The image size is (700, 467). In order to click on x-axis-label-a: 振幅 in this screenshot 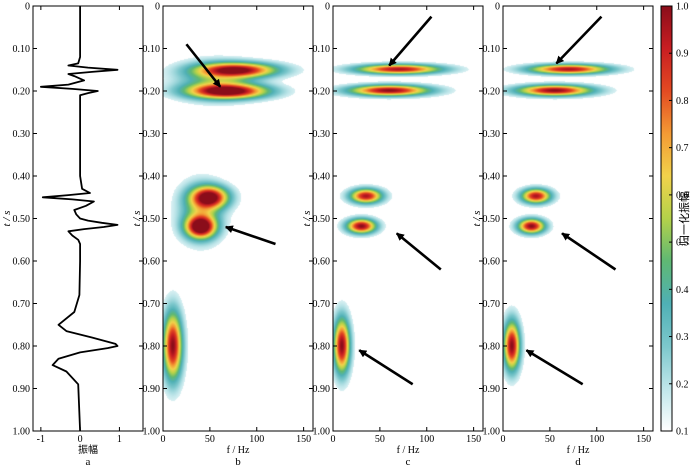, I will do `click(88, 449)`.